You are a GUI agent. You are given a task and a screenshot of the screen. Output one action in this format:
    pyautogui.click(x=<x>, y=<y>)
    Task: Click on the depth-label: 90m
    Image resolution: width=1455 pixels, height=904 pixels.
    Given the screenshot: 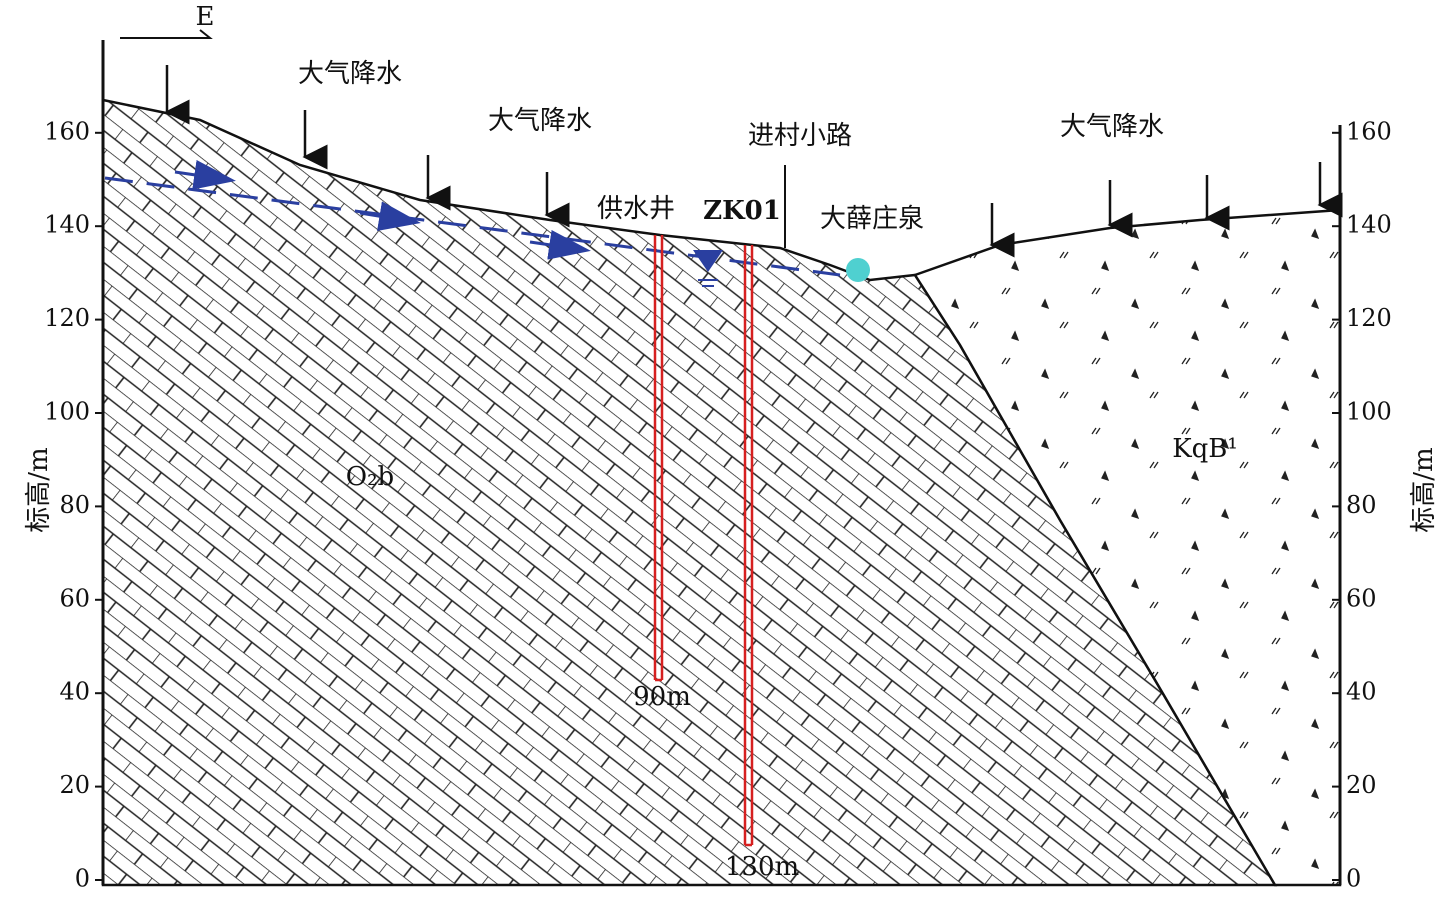 What is the action you would take?
    pyautogui.click(x=662, y=697)
    